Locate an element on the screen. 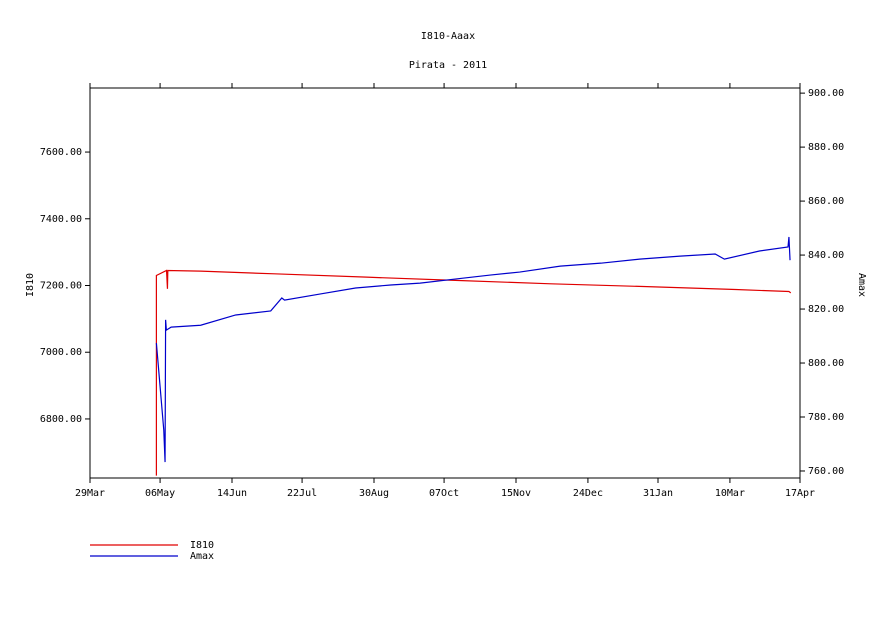  x-tick-label: 14Jun is located at coordinates (232, 493).